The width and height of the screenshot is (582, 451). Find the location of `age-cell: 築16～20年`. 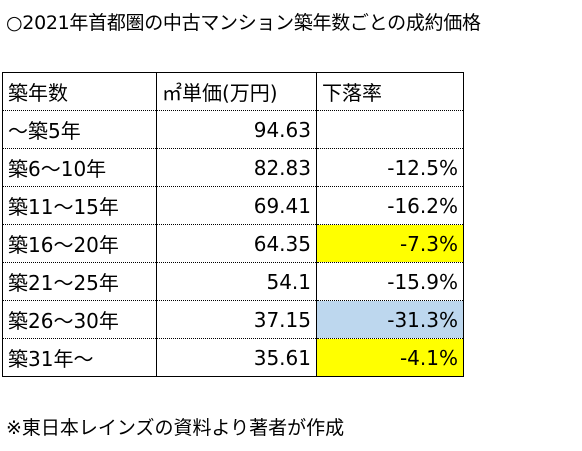

age-cell: 築16～20年 is located at coordinates (79, 243).